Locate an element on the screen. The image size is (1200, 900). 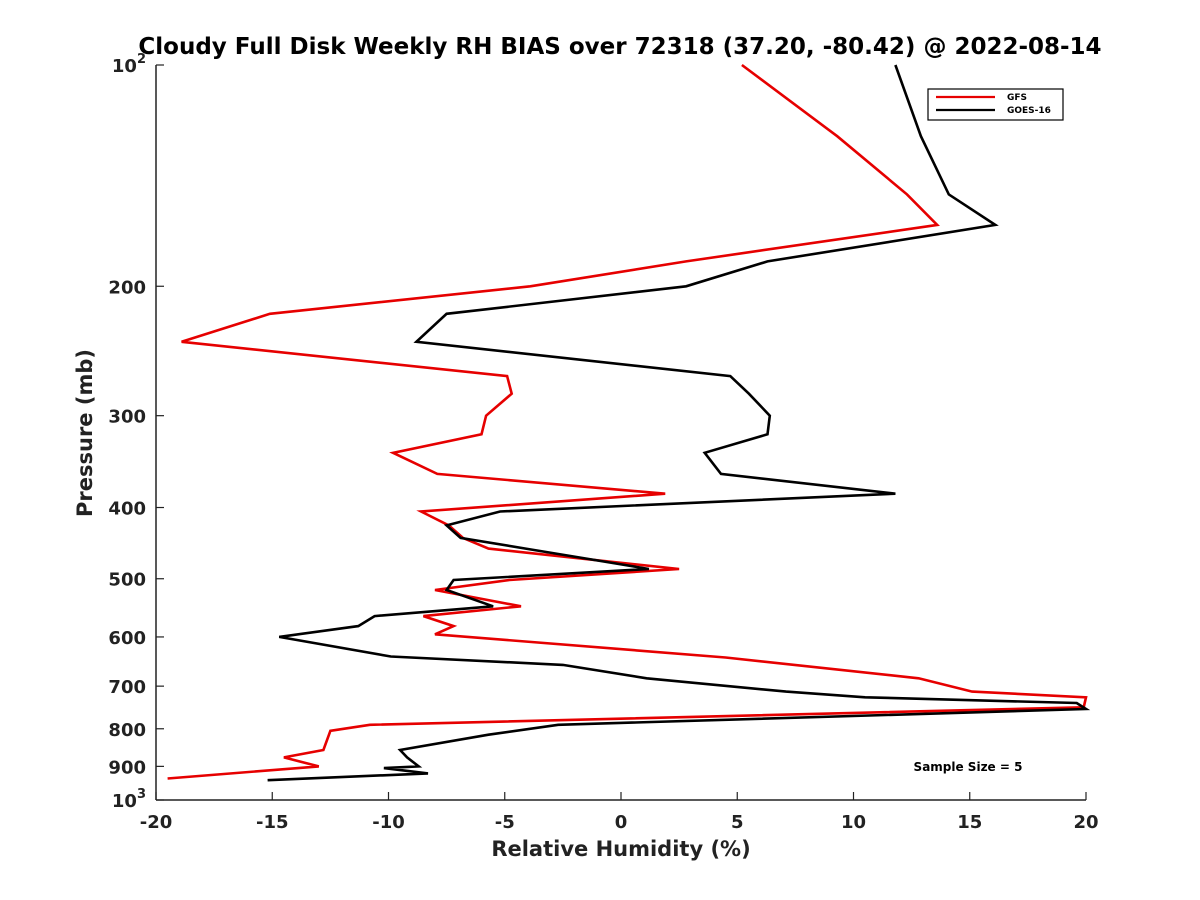
y-tick-label: 10³ is located at coordinates (129, 799).